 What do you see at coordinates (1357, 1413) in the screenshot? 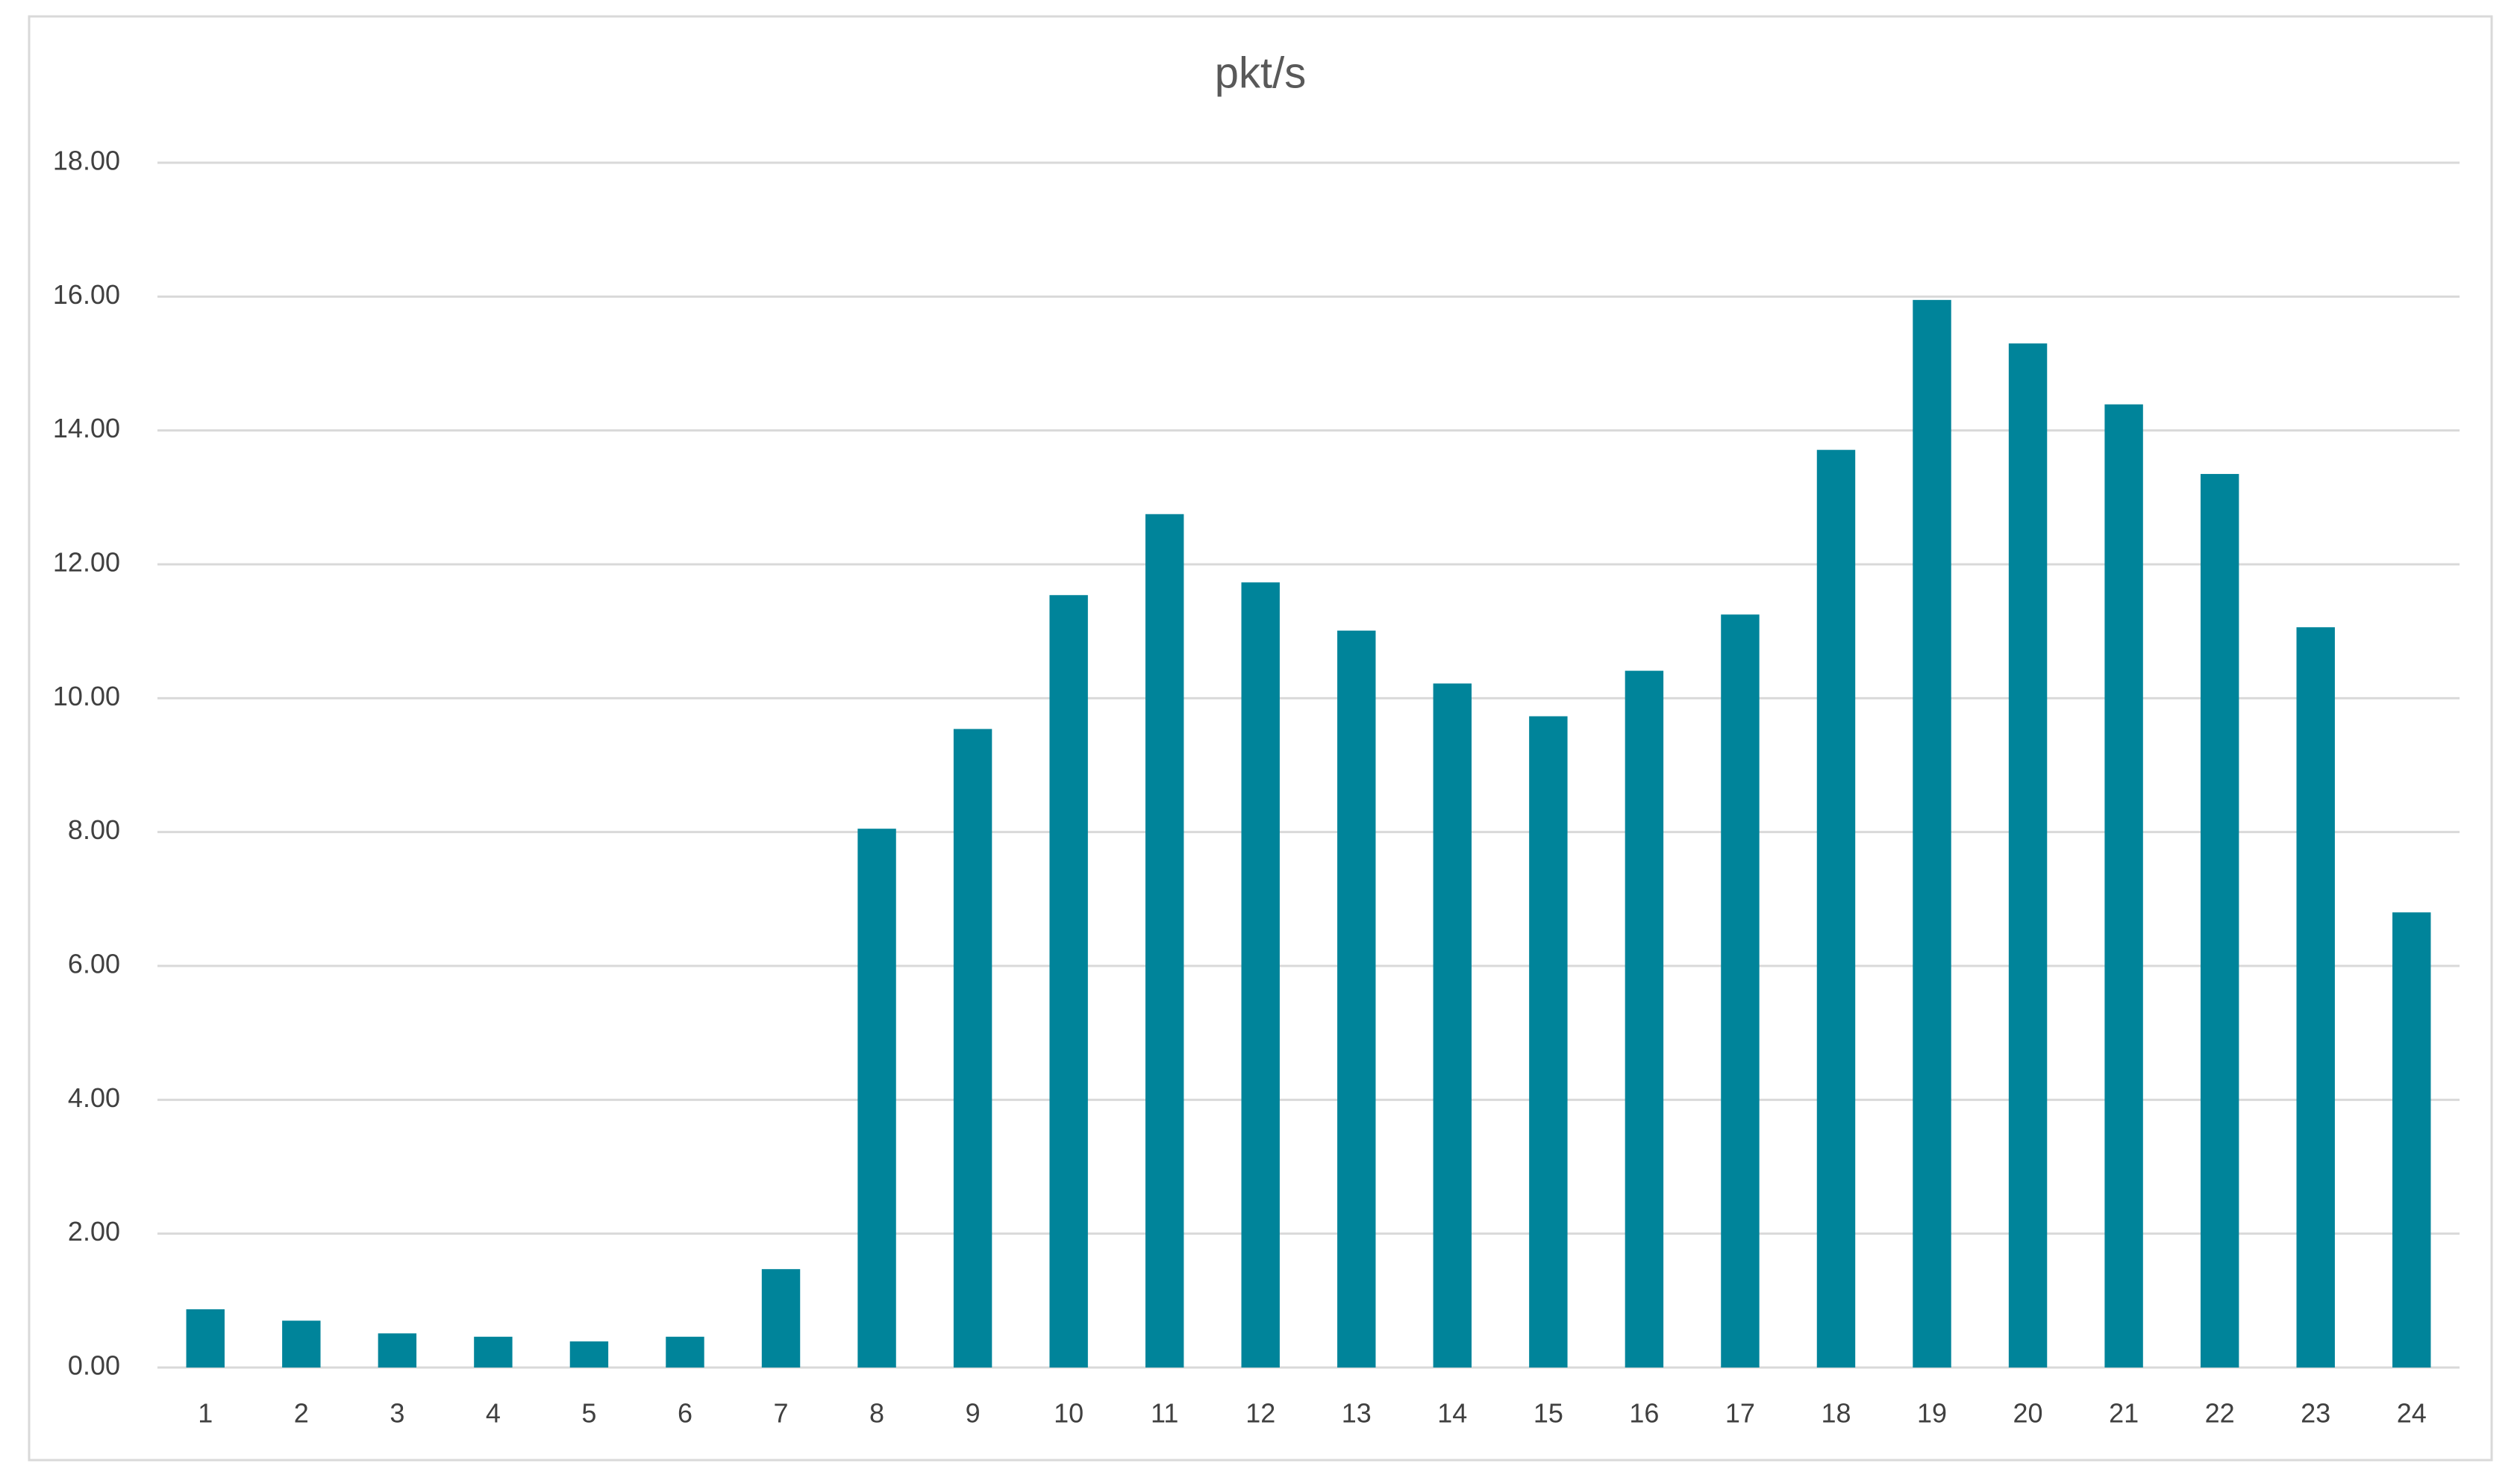
I see `x-tick-label: 13` at bounding box center [1357, 1413].